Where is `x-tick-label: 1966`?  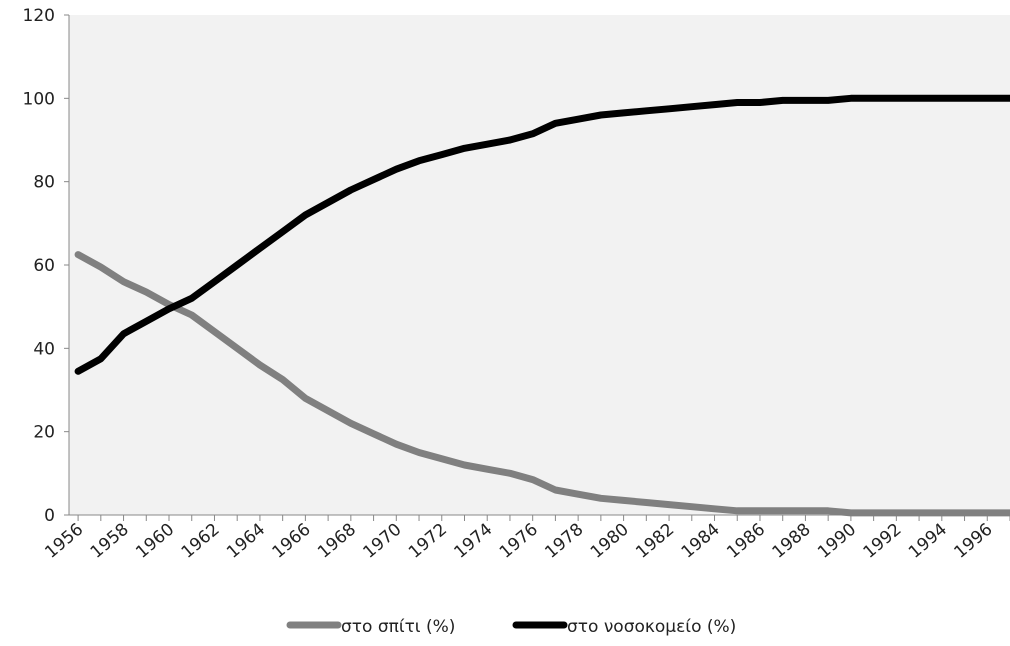 x-tick-label: 1966 is located at coordinates (292, 541).